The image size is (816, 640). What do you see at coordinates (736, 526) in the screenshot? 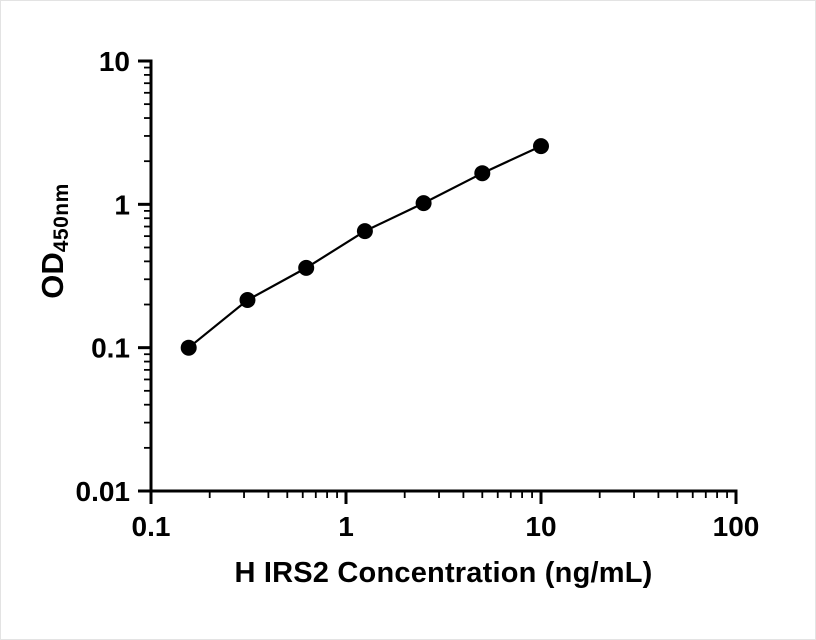
I see `x-tick-label: 100` at bounding box center [736, 526].